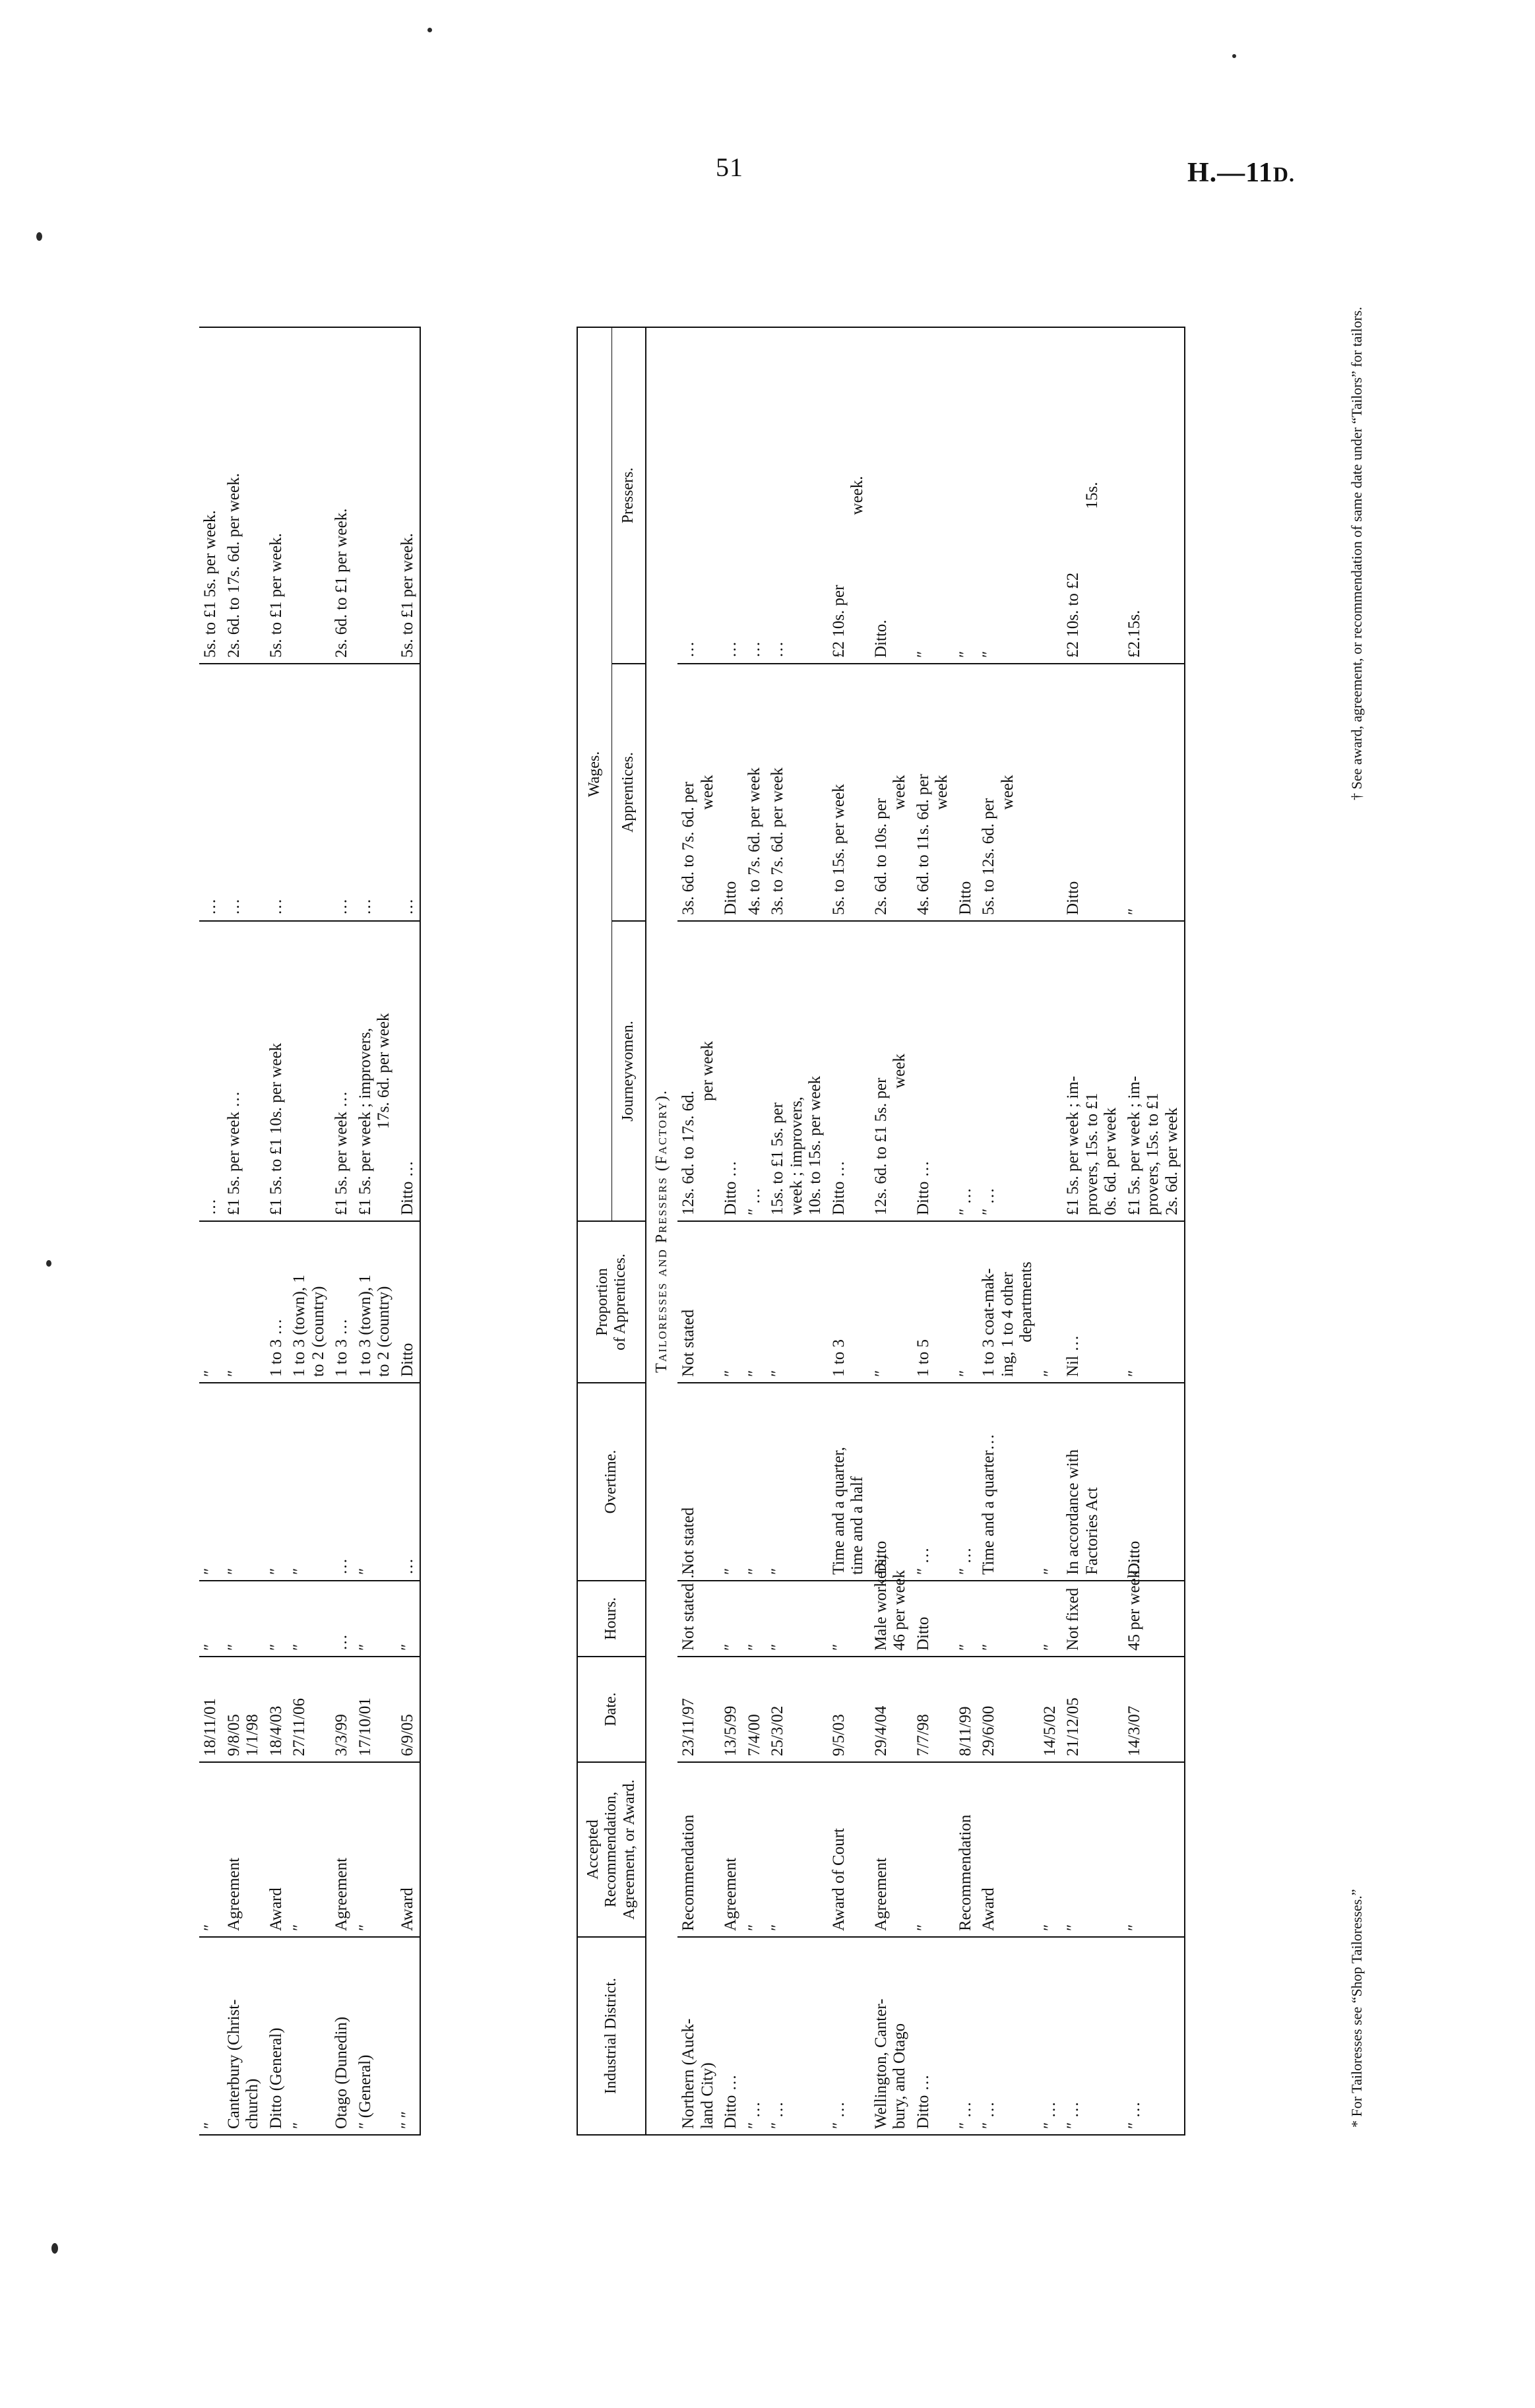  What do you see at coordinates (698, 1302) in the screenshot?
I see `cell-proportion: Not stated` at bounding box center [698, 1302].